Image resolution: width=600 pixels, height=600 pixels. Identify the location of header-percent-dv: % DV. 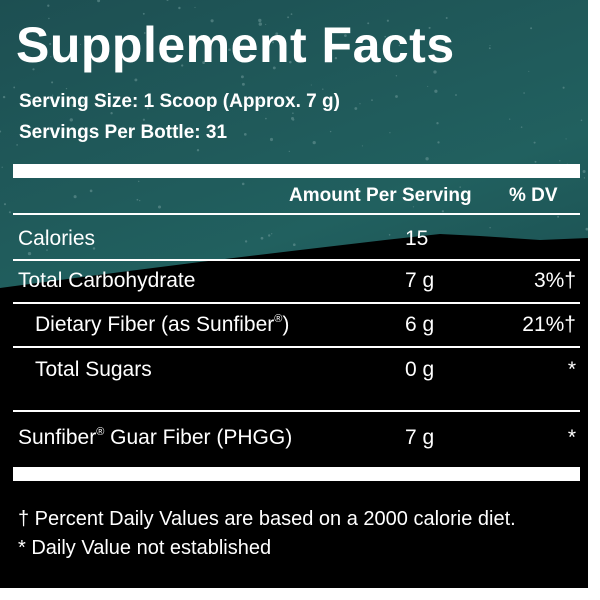
(533, 195).